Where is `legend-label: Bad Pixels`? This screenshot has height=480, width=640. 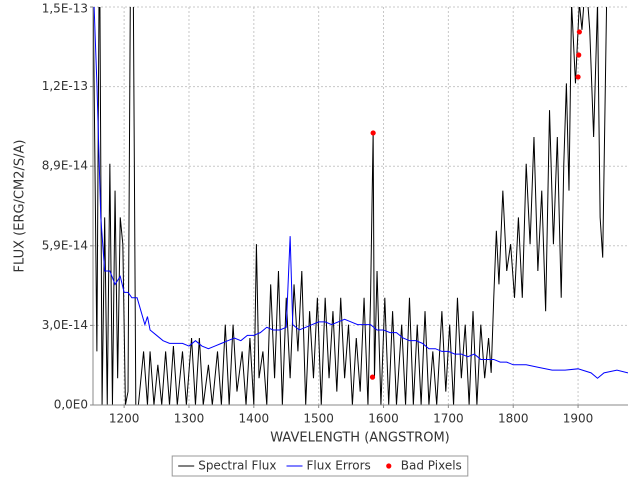
legend-label: Bad Pixels is located at coordinates (431, 466).